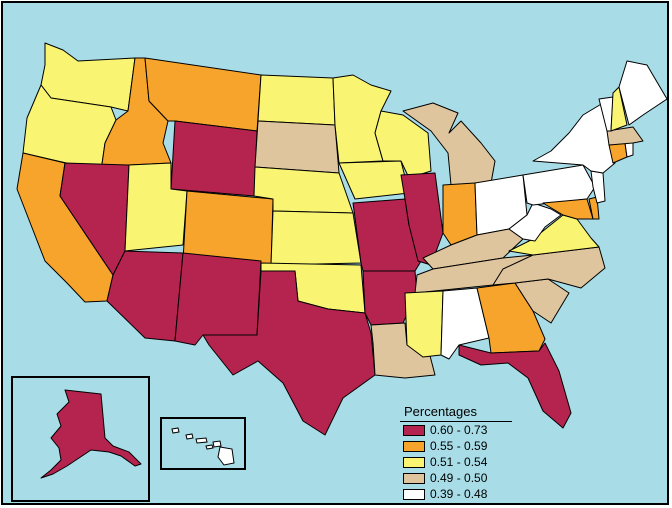 The image size is (672, 508). What do you see at coordinates (642, 93) in the screenshot?
I see `state-me` at bounding box center [642, 93].